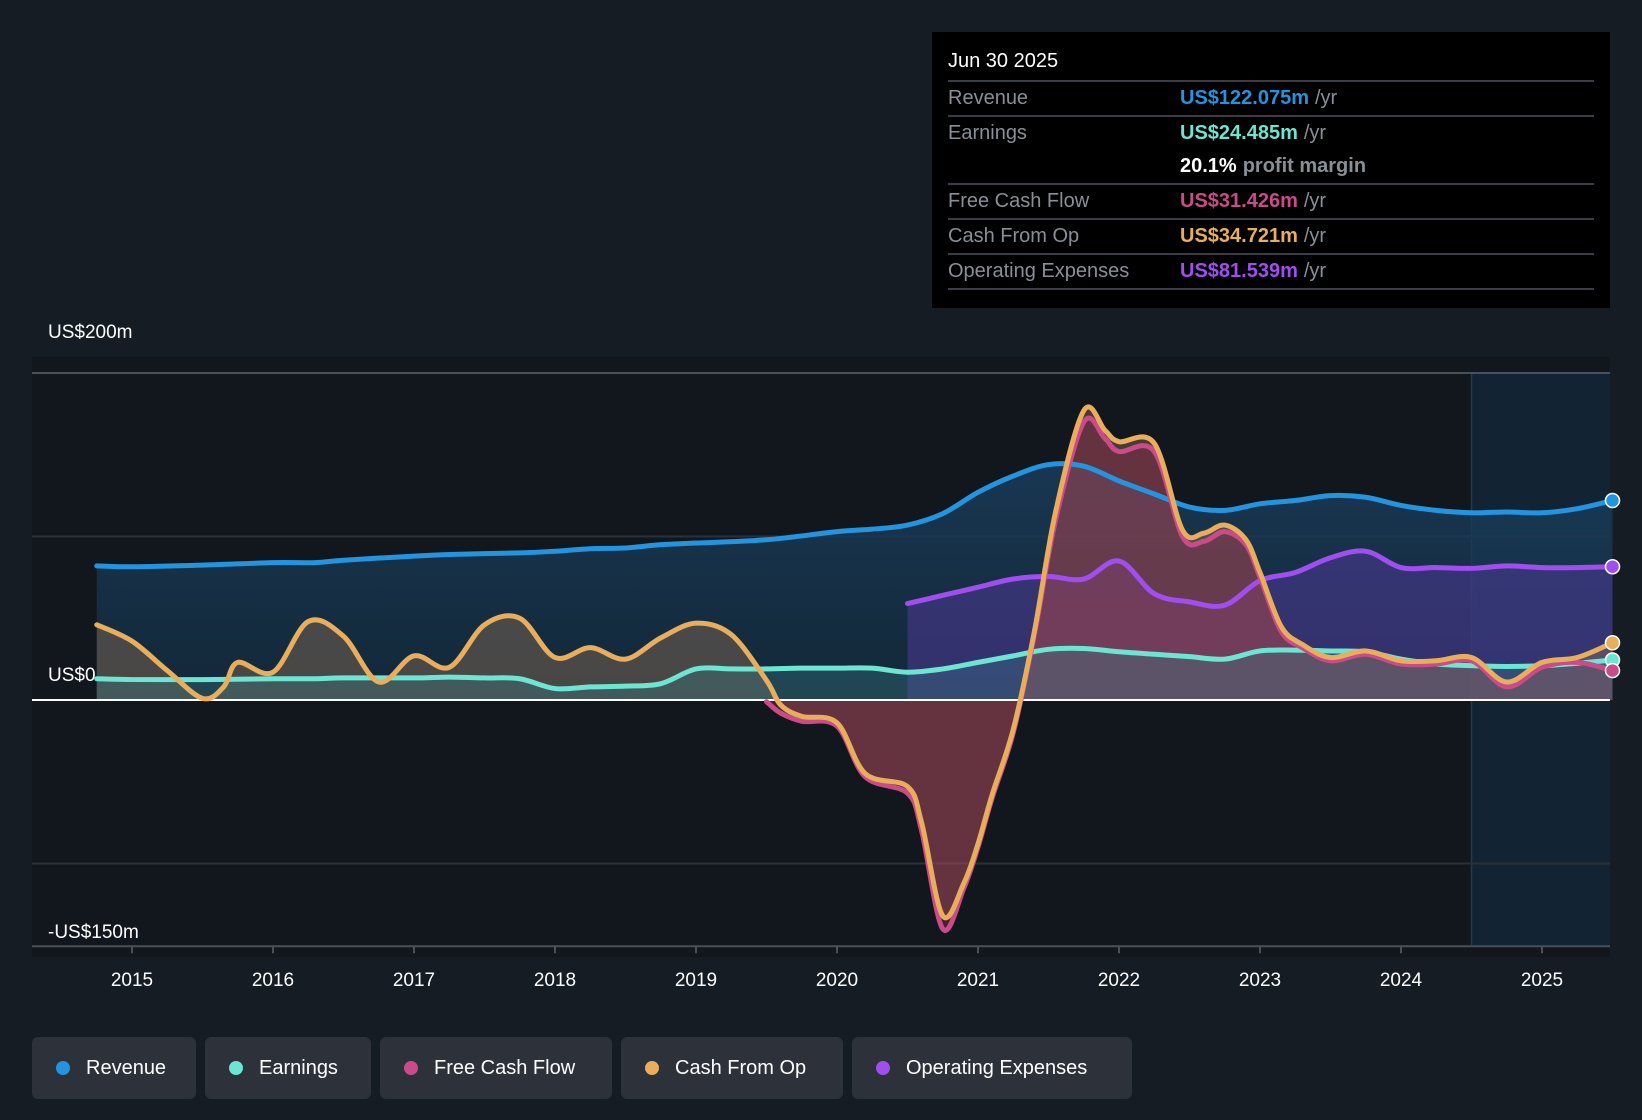 This screenshot has height=1120, width=1642. I want to click on x-tick-label: 2017, so click(414, 980).